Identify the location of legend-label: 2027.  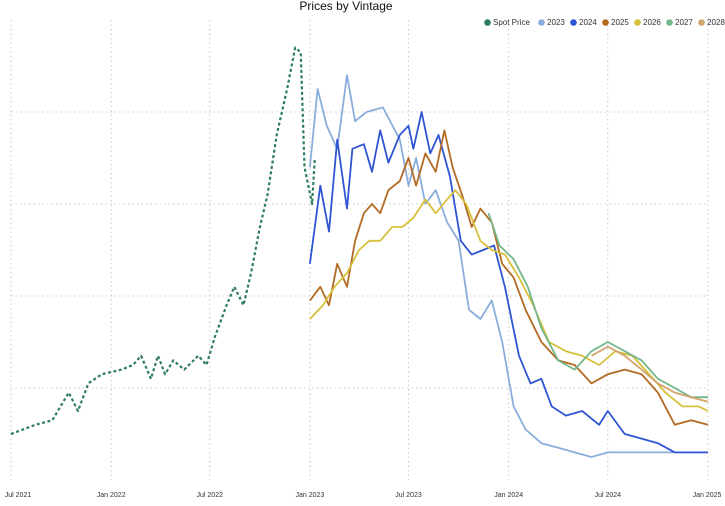
(684, 22).